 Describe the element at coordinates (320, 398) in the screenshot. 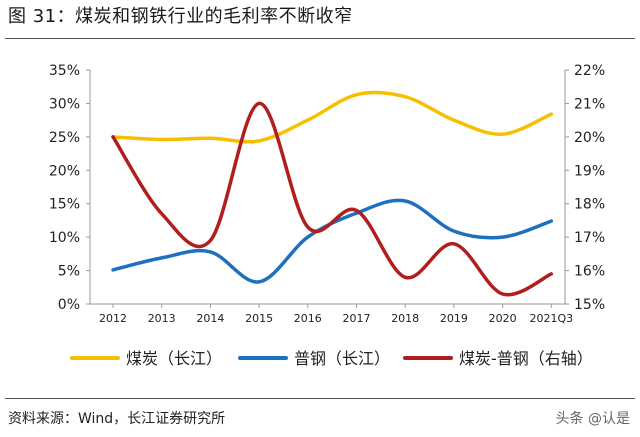

I see `footer-divider` at that location.